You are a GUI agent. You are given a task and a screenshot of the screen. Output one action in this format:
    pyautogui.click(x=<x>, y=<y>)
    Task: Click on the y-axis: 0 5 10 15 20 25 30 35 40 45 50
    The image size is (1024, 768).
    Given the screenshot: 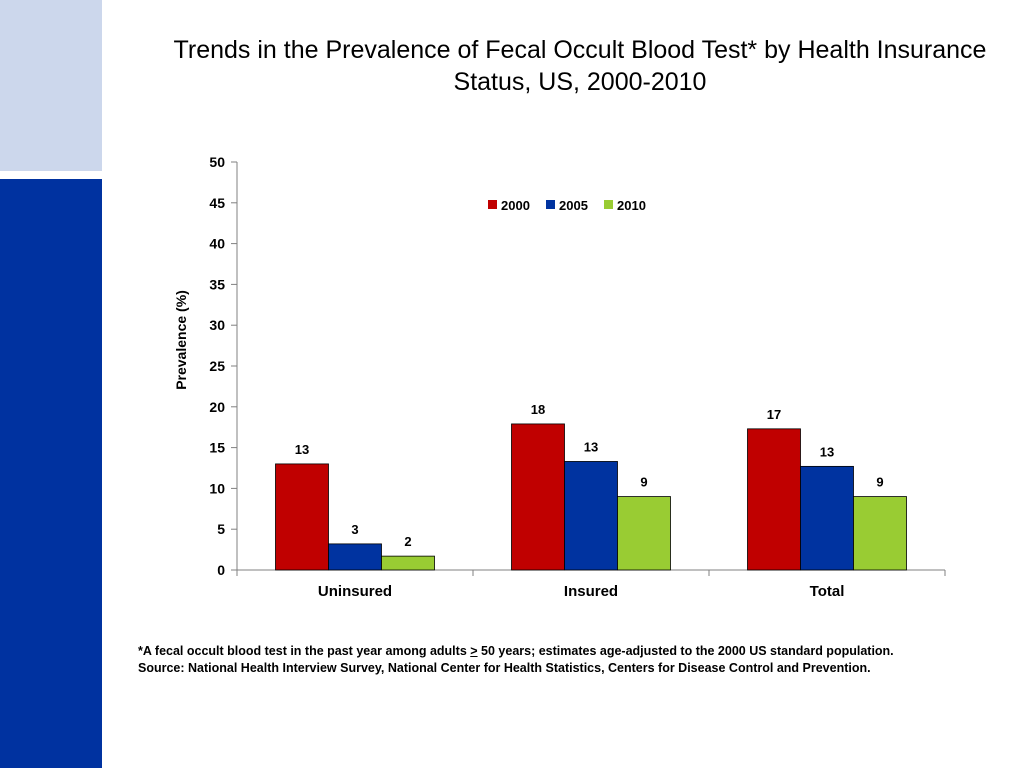 What is the action you would take?
    pyautogui.click(x=223, y=366)
    